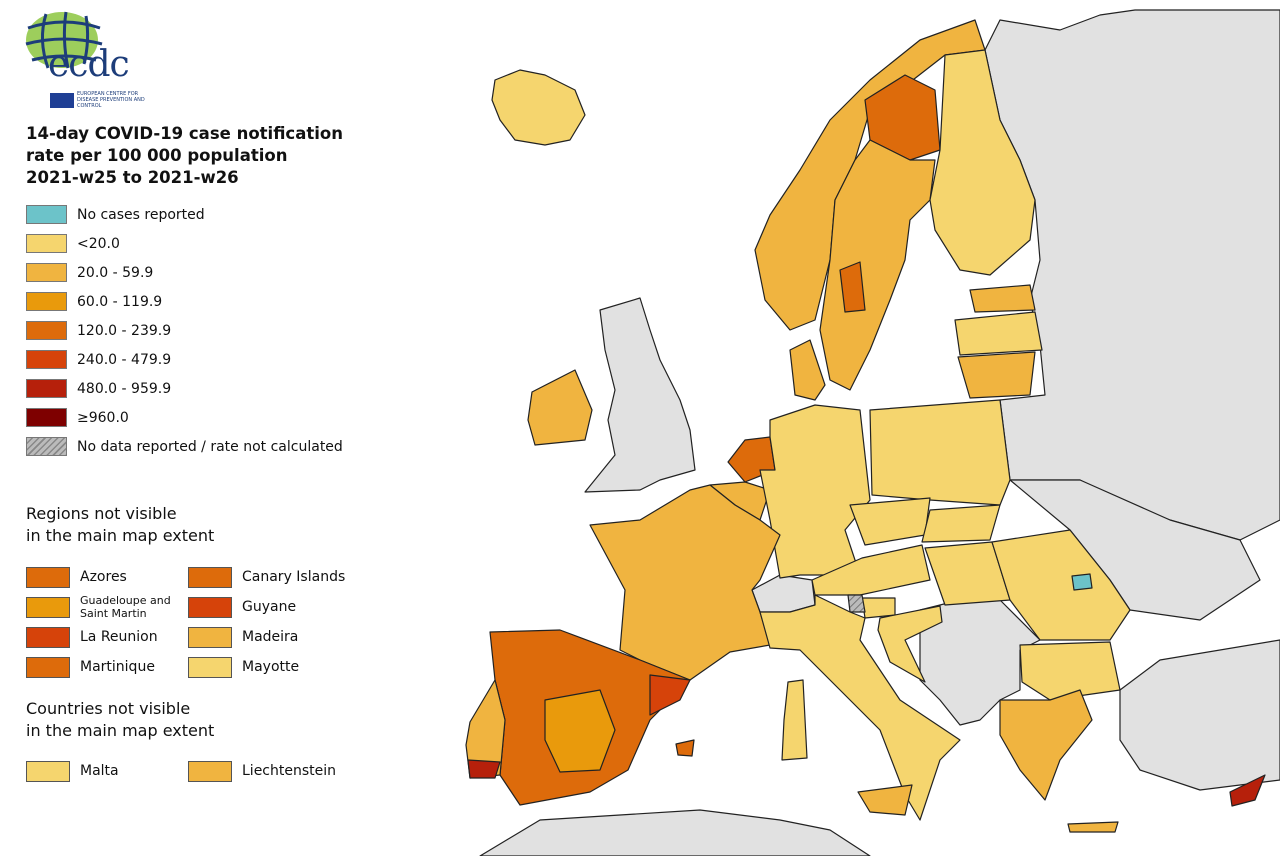 The height and width of the screenshot is (856, 1280). I want to click on regions-legend-item: Guadeloupe and Saint Martin, so click(107, 607).